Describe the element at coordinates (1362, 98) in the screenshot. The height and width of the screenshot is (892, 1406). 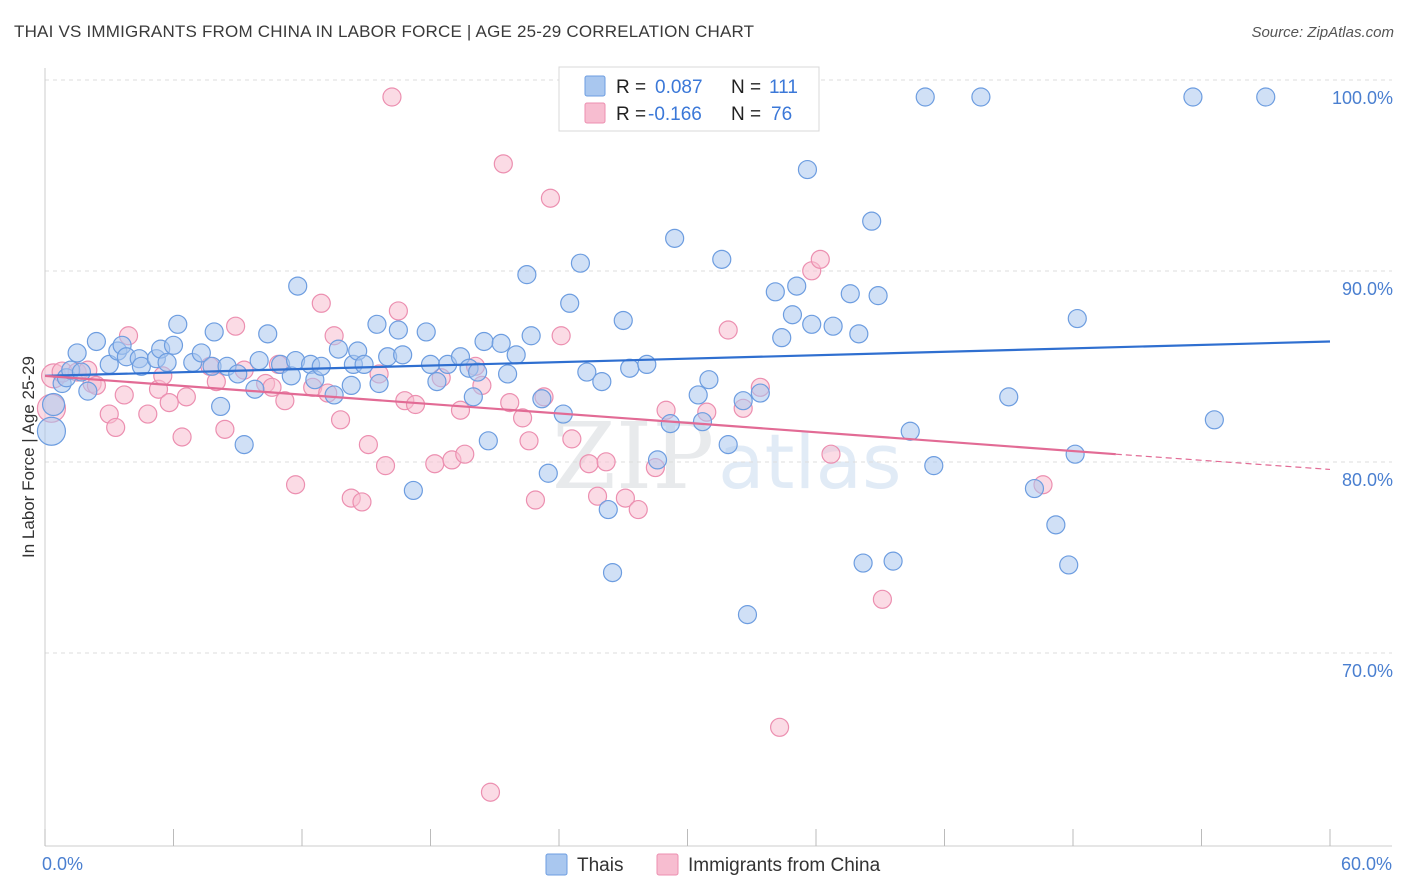
I see `y-tick-label-100: 100.0%` at that location.